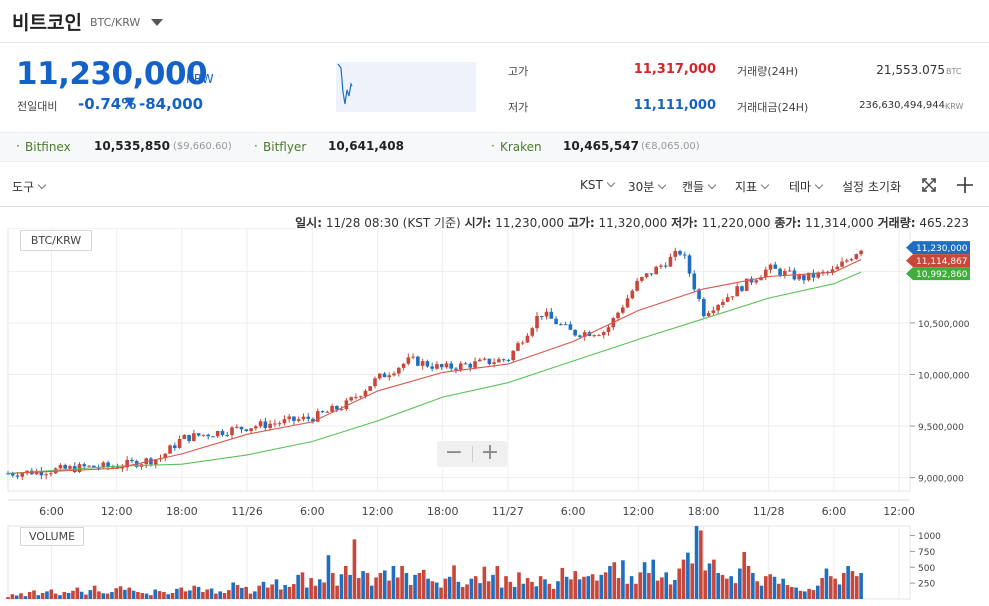 Image resolution: width=989 pixels, height=606 pixels. What do you see at coordinates (285, 147) in the screenshot?
I see `exchange-name: Bitflyer` at bounding box center [285, 147].